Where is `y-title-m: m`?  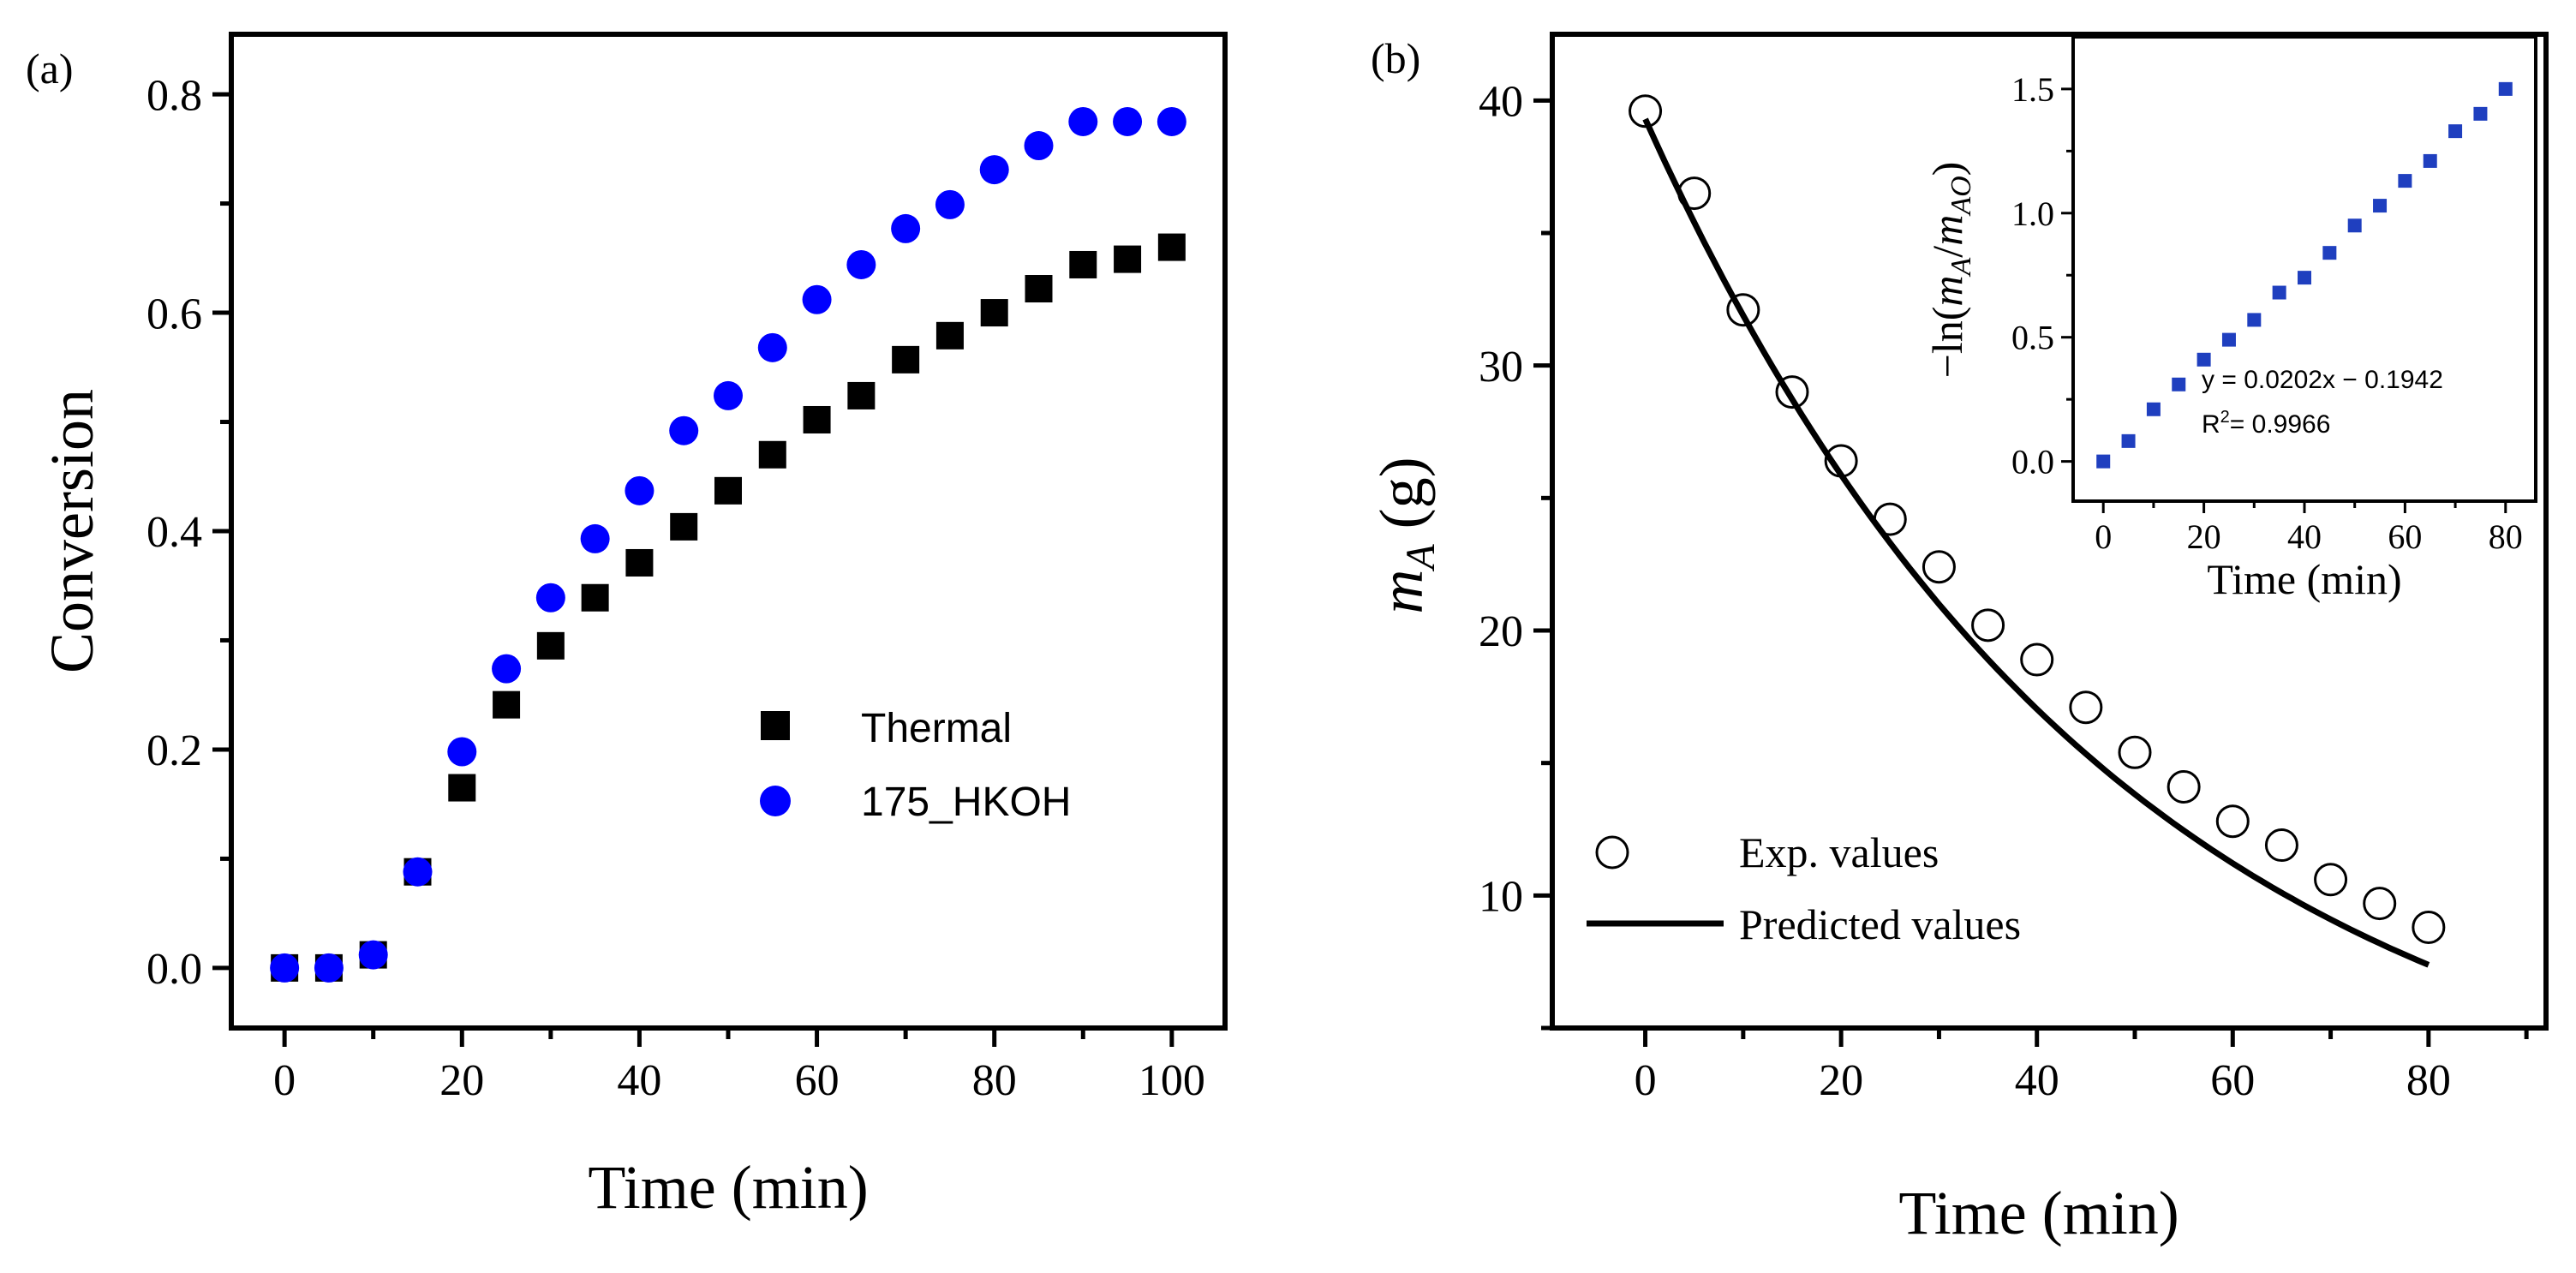 y-title-m: m is located at coordinates (1402, 592).